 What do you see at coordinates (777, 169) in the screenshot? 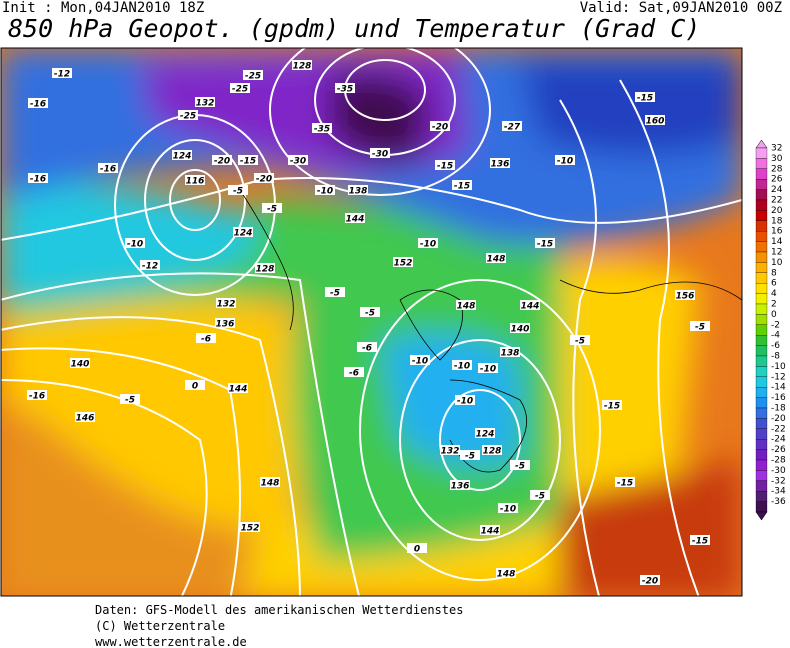
I see `legend-label: 28` at bounding box center [777, 169].